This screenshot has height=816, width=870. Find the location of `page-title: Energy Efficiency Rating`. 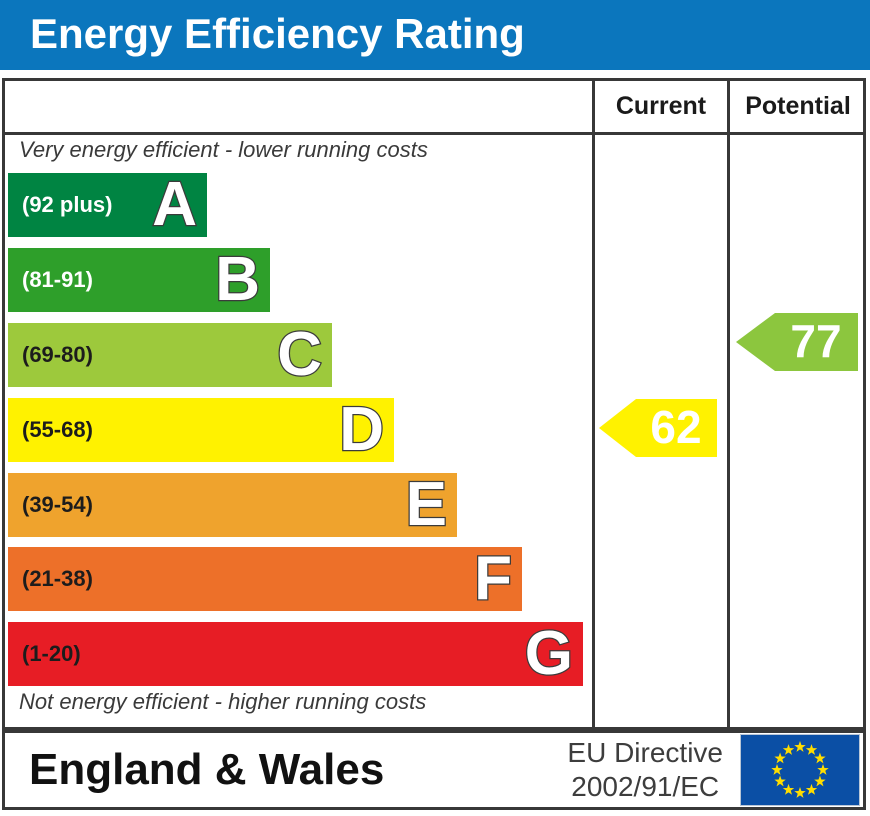

page-title: Energy Efficiency Rating is located at coordinates (277, 33).